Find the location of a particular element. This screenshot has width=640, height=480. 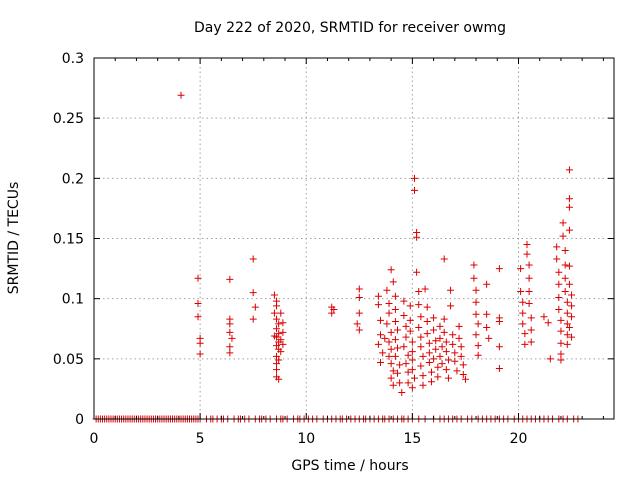

x-tick-label: 15 is located at coordinates (412, 439).